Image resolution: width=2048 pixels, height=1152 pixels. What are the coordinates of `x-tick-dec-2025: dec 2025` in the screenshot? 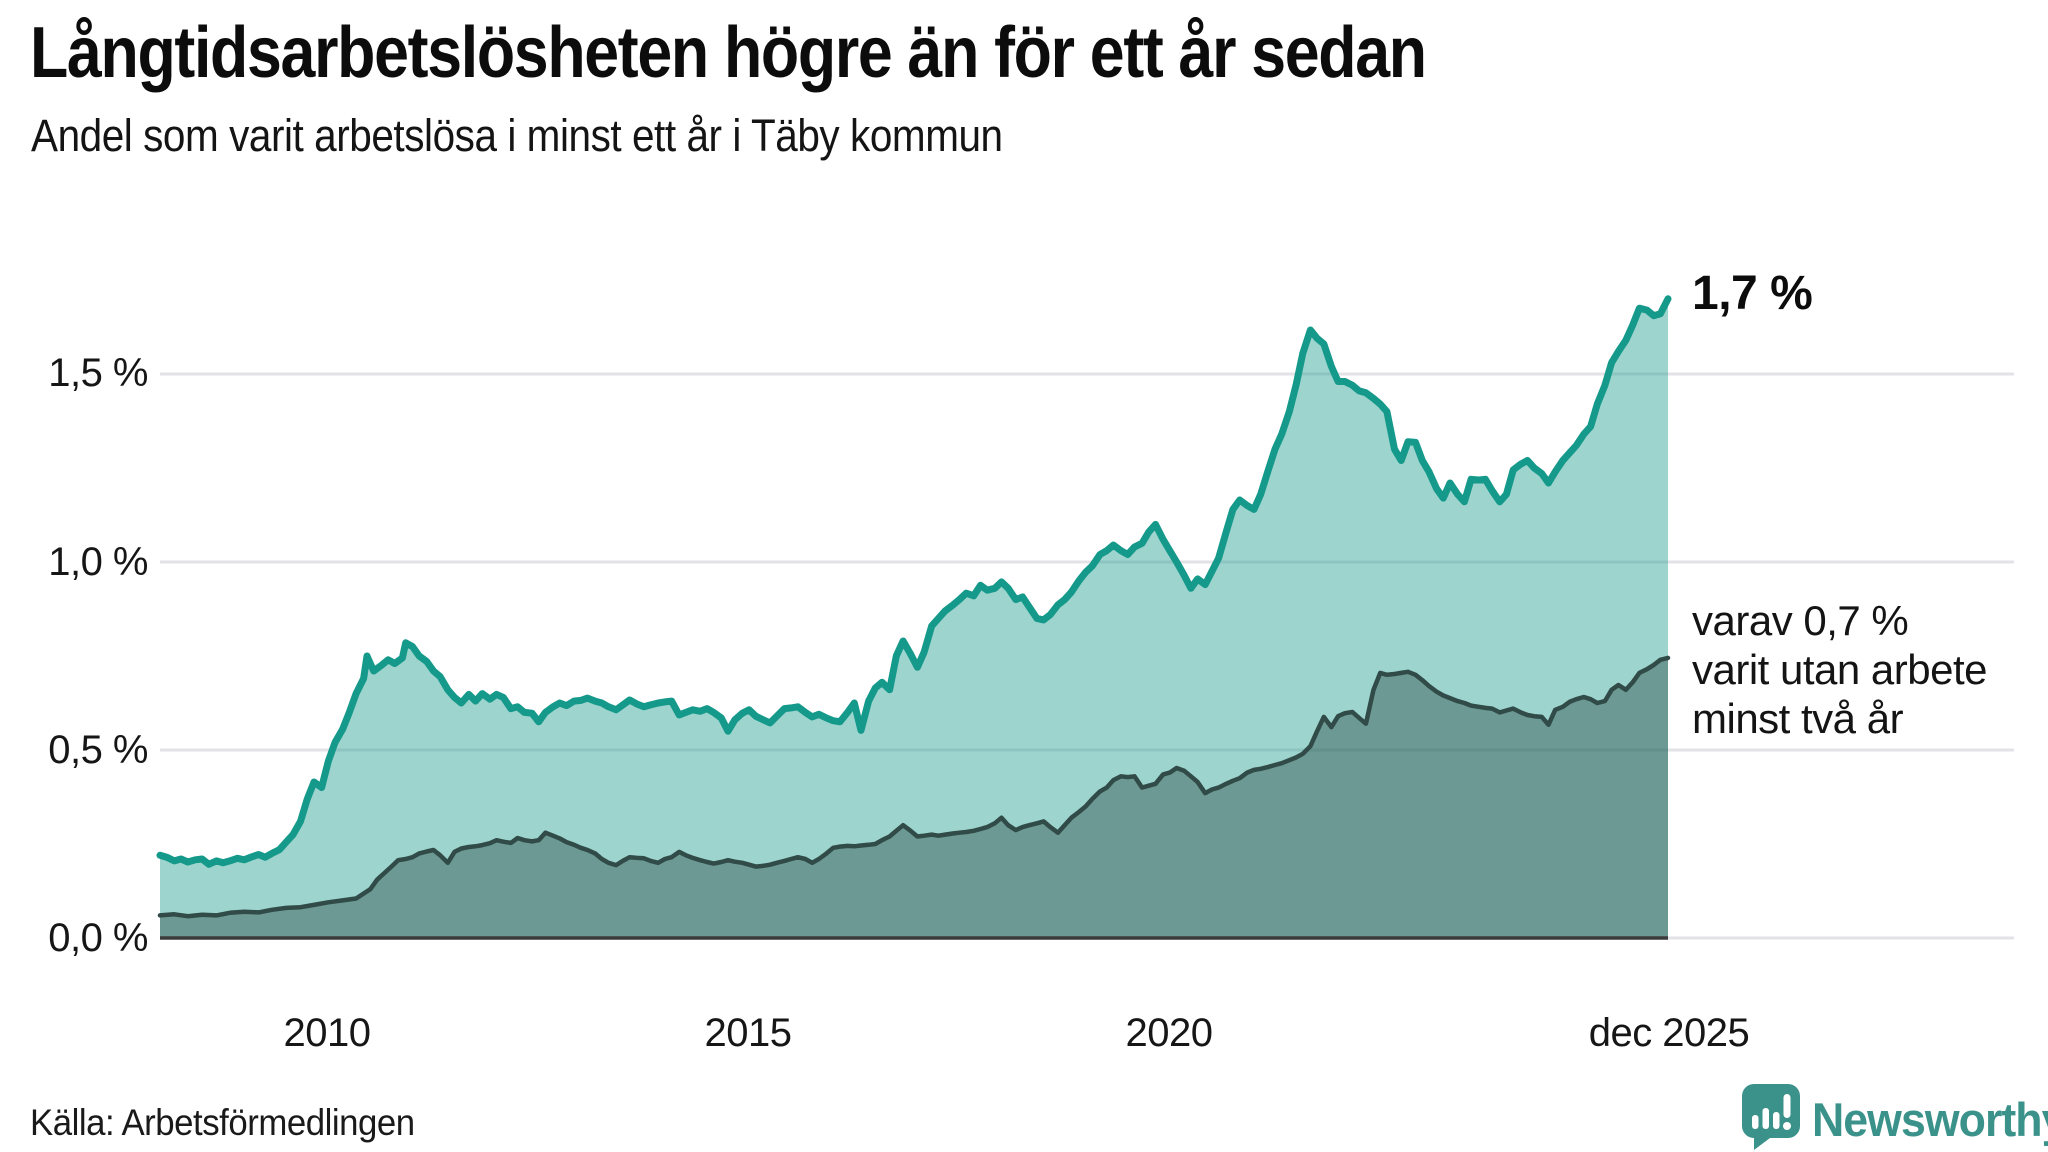 It's located at (1669, 1033).